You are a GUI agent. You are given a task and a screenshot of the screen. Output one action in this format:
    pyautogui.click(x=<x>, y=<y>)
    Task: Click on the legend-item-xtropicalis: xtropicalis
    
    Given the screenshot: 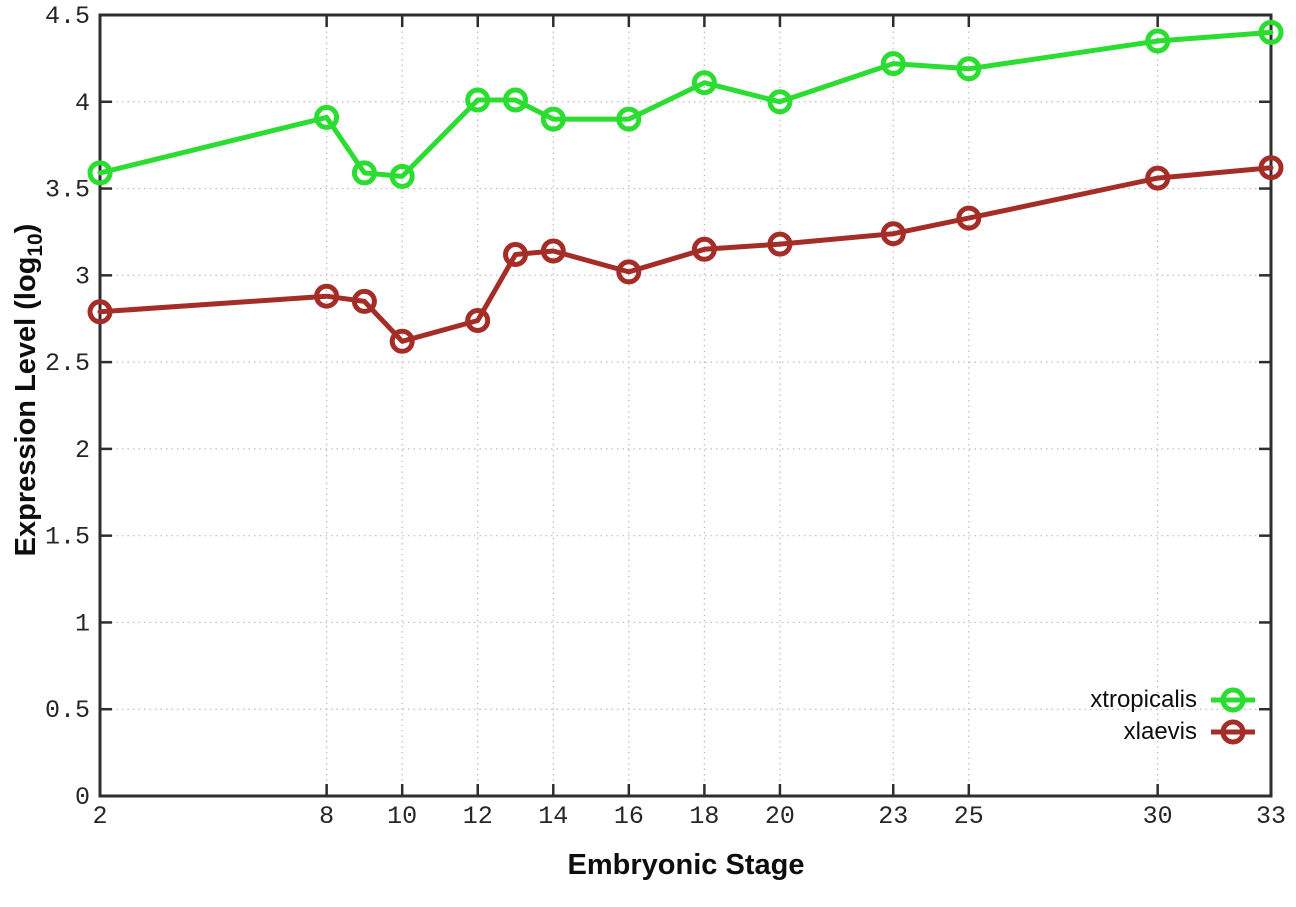 What is the action you would take?
    pyautogui.click(x=1173, y=699)
    